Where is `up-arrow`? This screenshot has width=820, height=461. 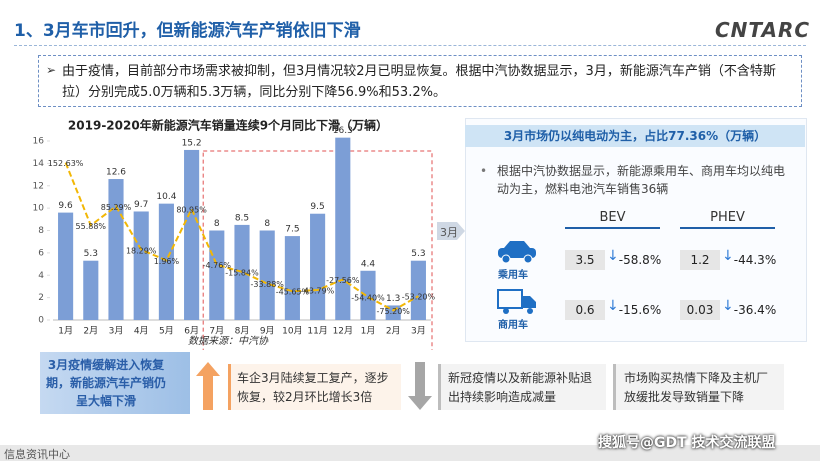
up-arrow is located at coordinates (208, 386).